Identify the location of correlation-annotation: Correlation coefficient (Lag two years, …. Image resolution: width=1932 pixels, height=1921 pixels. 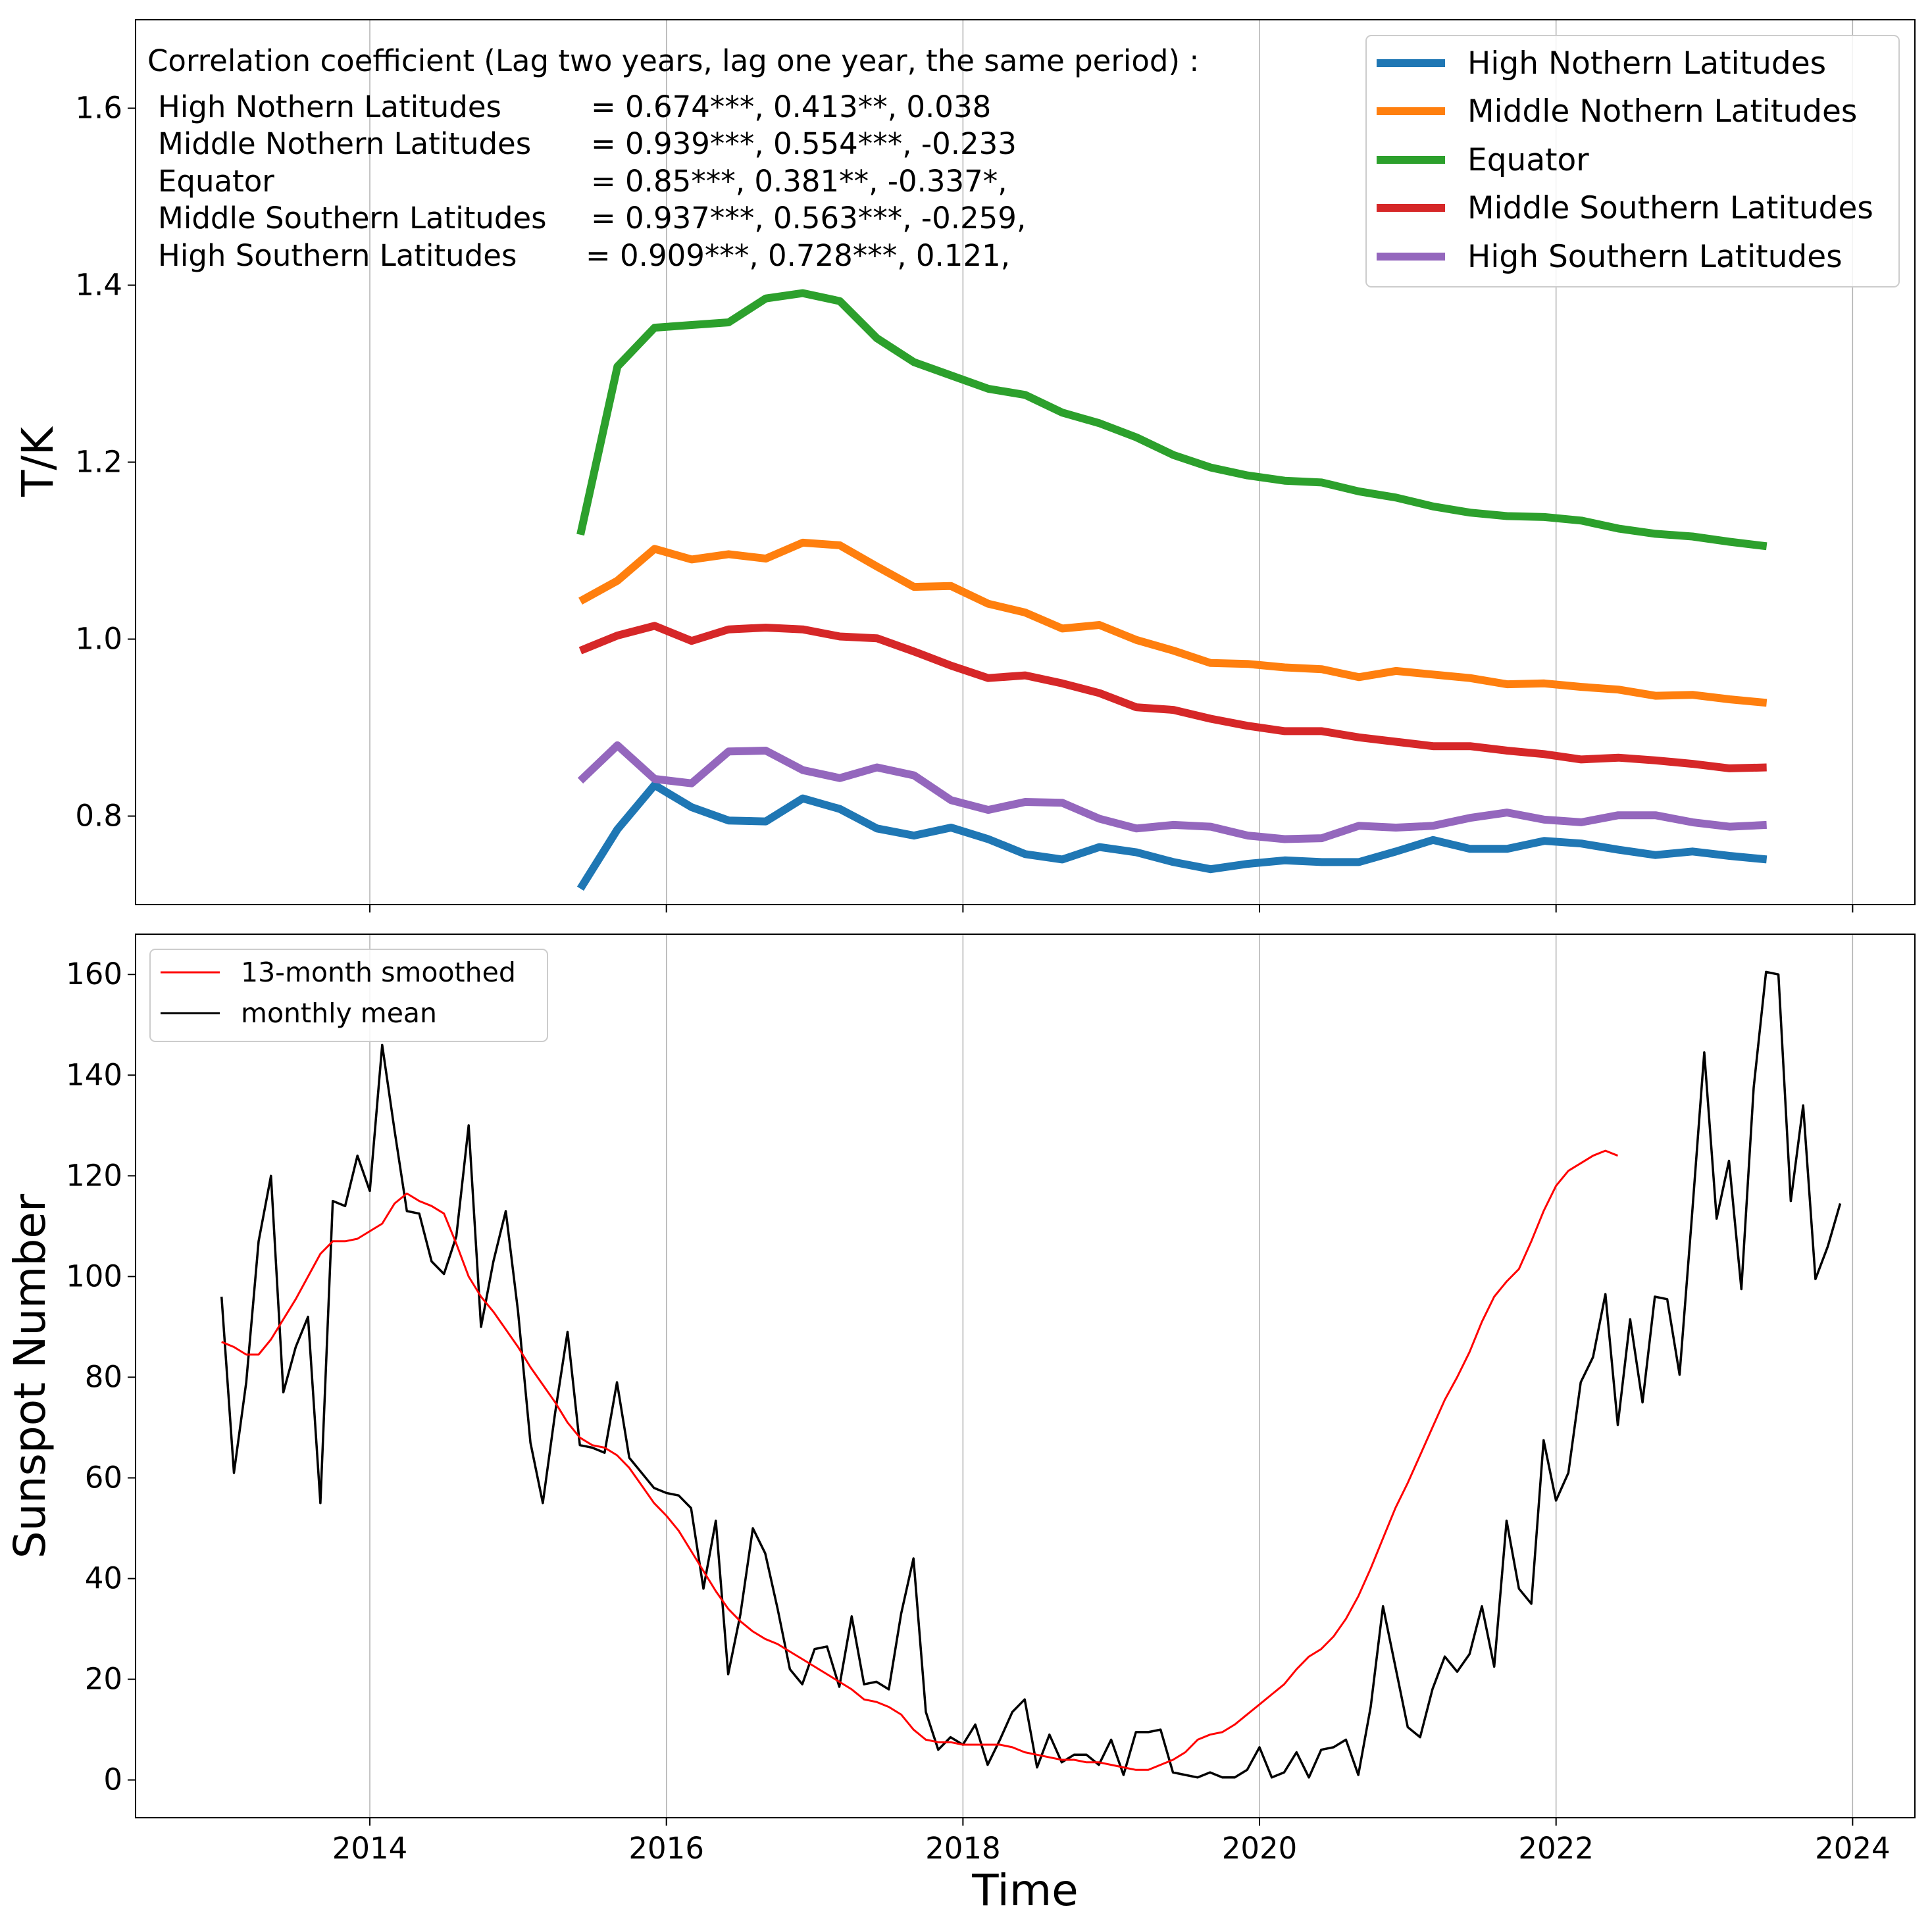
(673, 158).